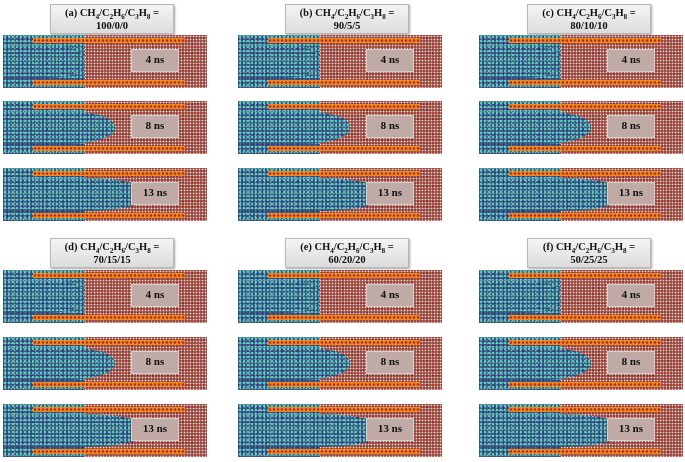 This screenshot has width=685, height=462. What do you see at coordinates (112, 260) in the screenshot?
I see `composition-ratio: 70/15/15` at bounding box center [112, 260].